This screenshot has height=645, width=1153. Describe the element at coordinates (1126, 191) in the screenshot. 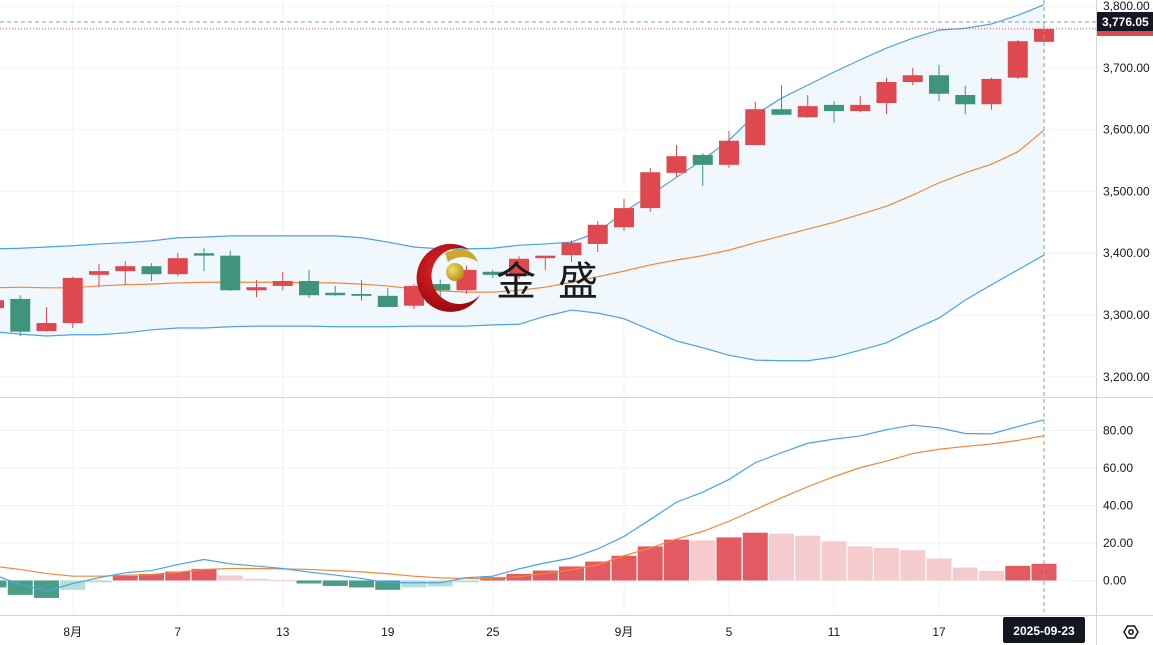

I see `price-tick-label: 3,500.00` at that location.